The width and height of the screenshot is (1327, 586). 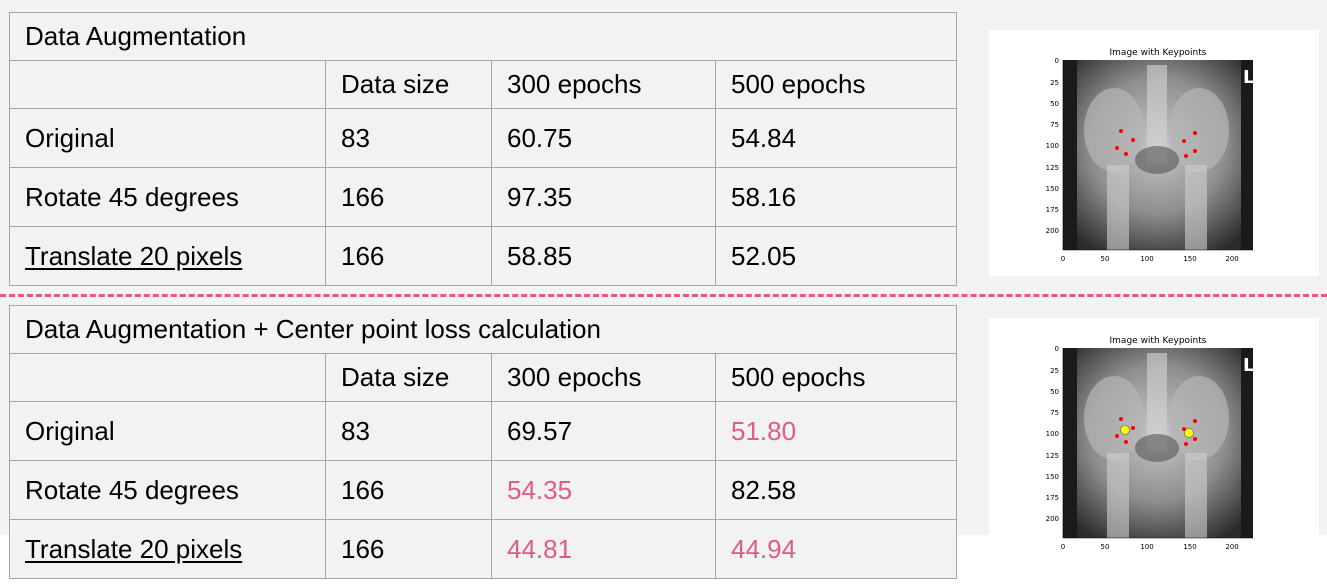 I want to click on keypoints-figure-top: Image with Keypoints L 0 25, so click(x=1154, y=153).